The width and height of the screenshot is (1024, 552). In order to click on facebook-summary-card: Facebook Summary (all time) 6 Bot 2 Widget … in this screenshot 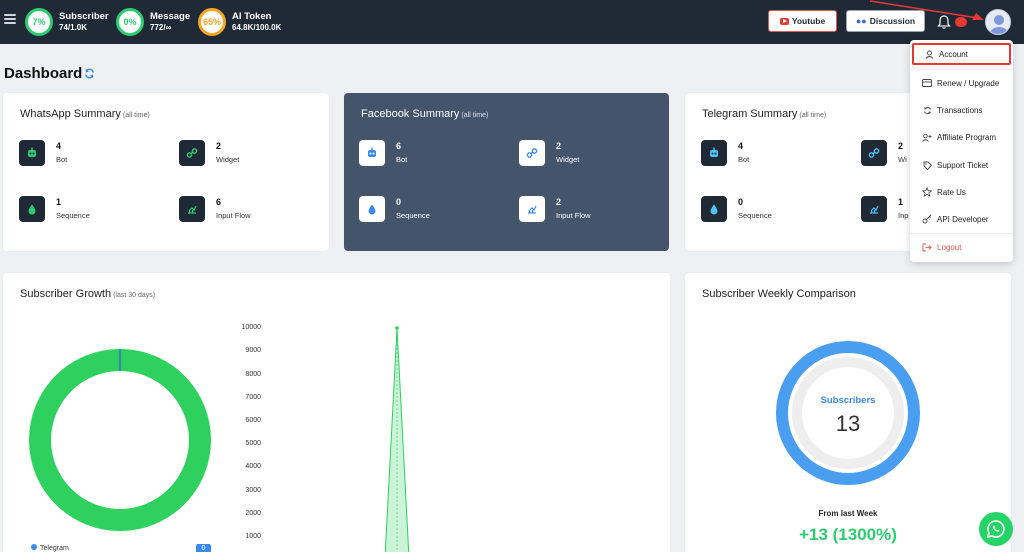, I will do `click(506, 172)`.